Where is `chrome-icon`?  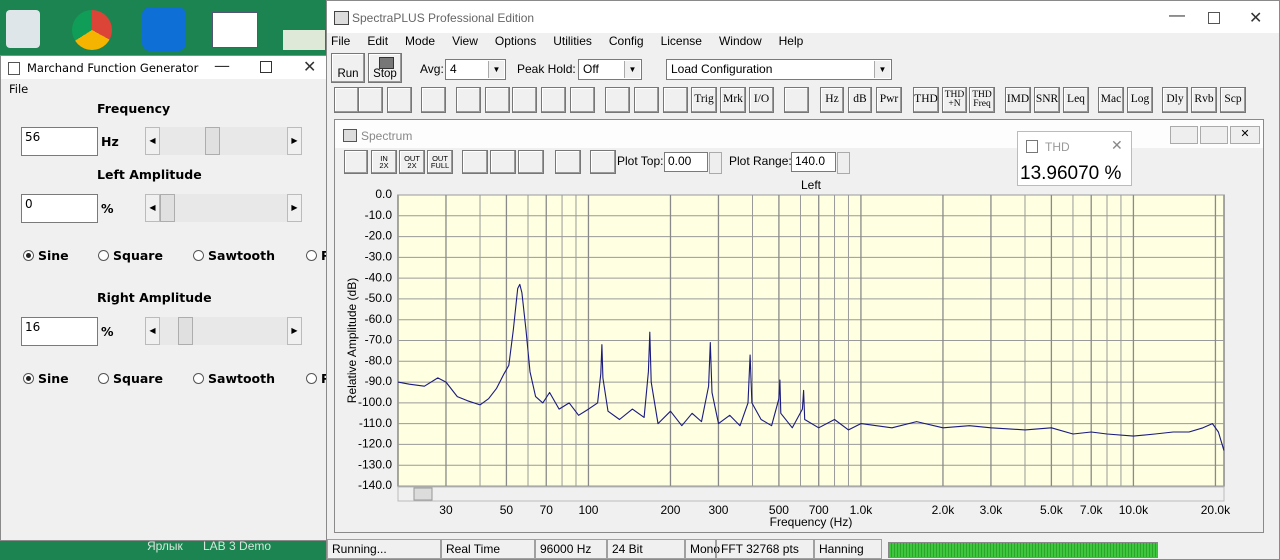 chrome-icon is located at coordinates (92, 30).